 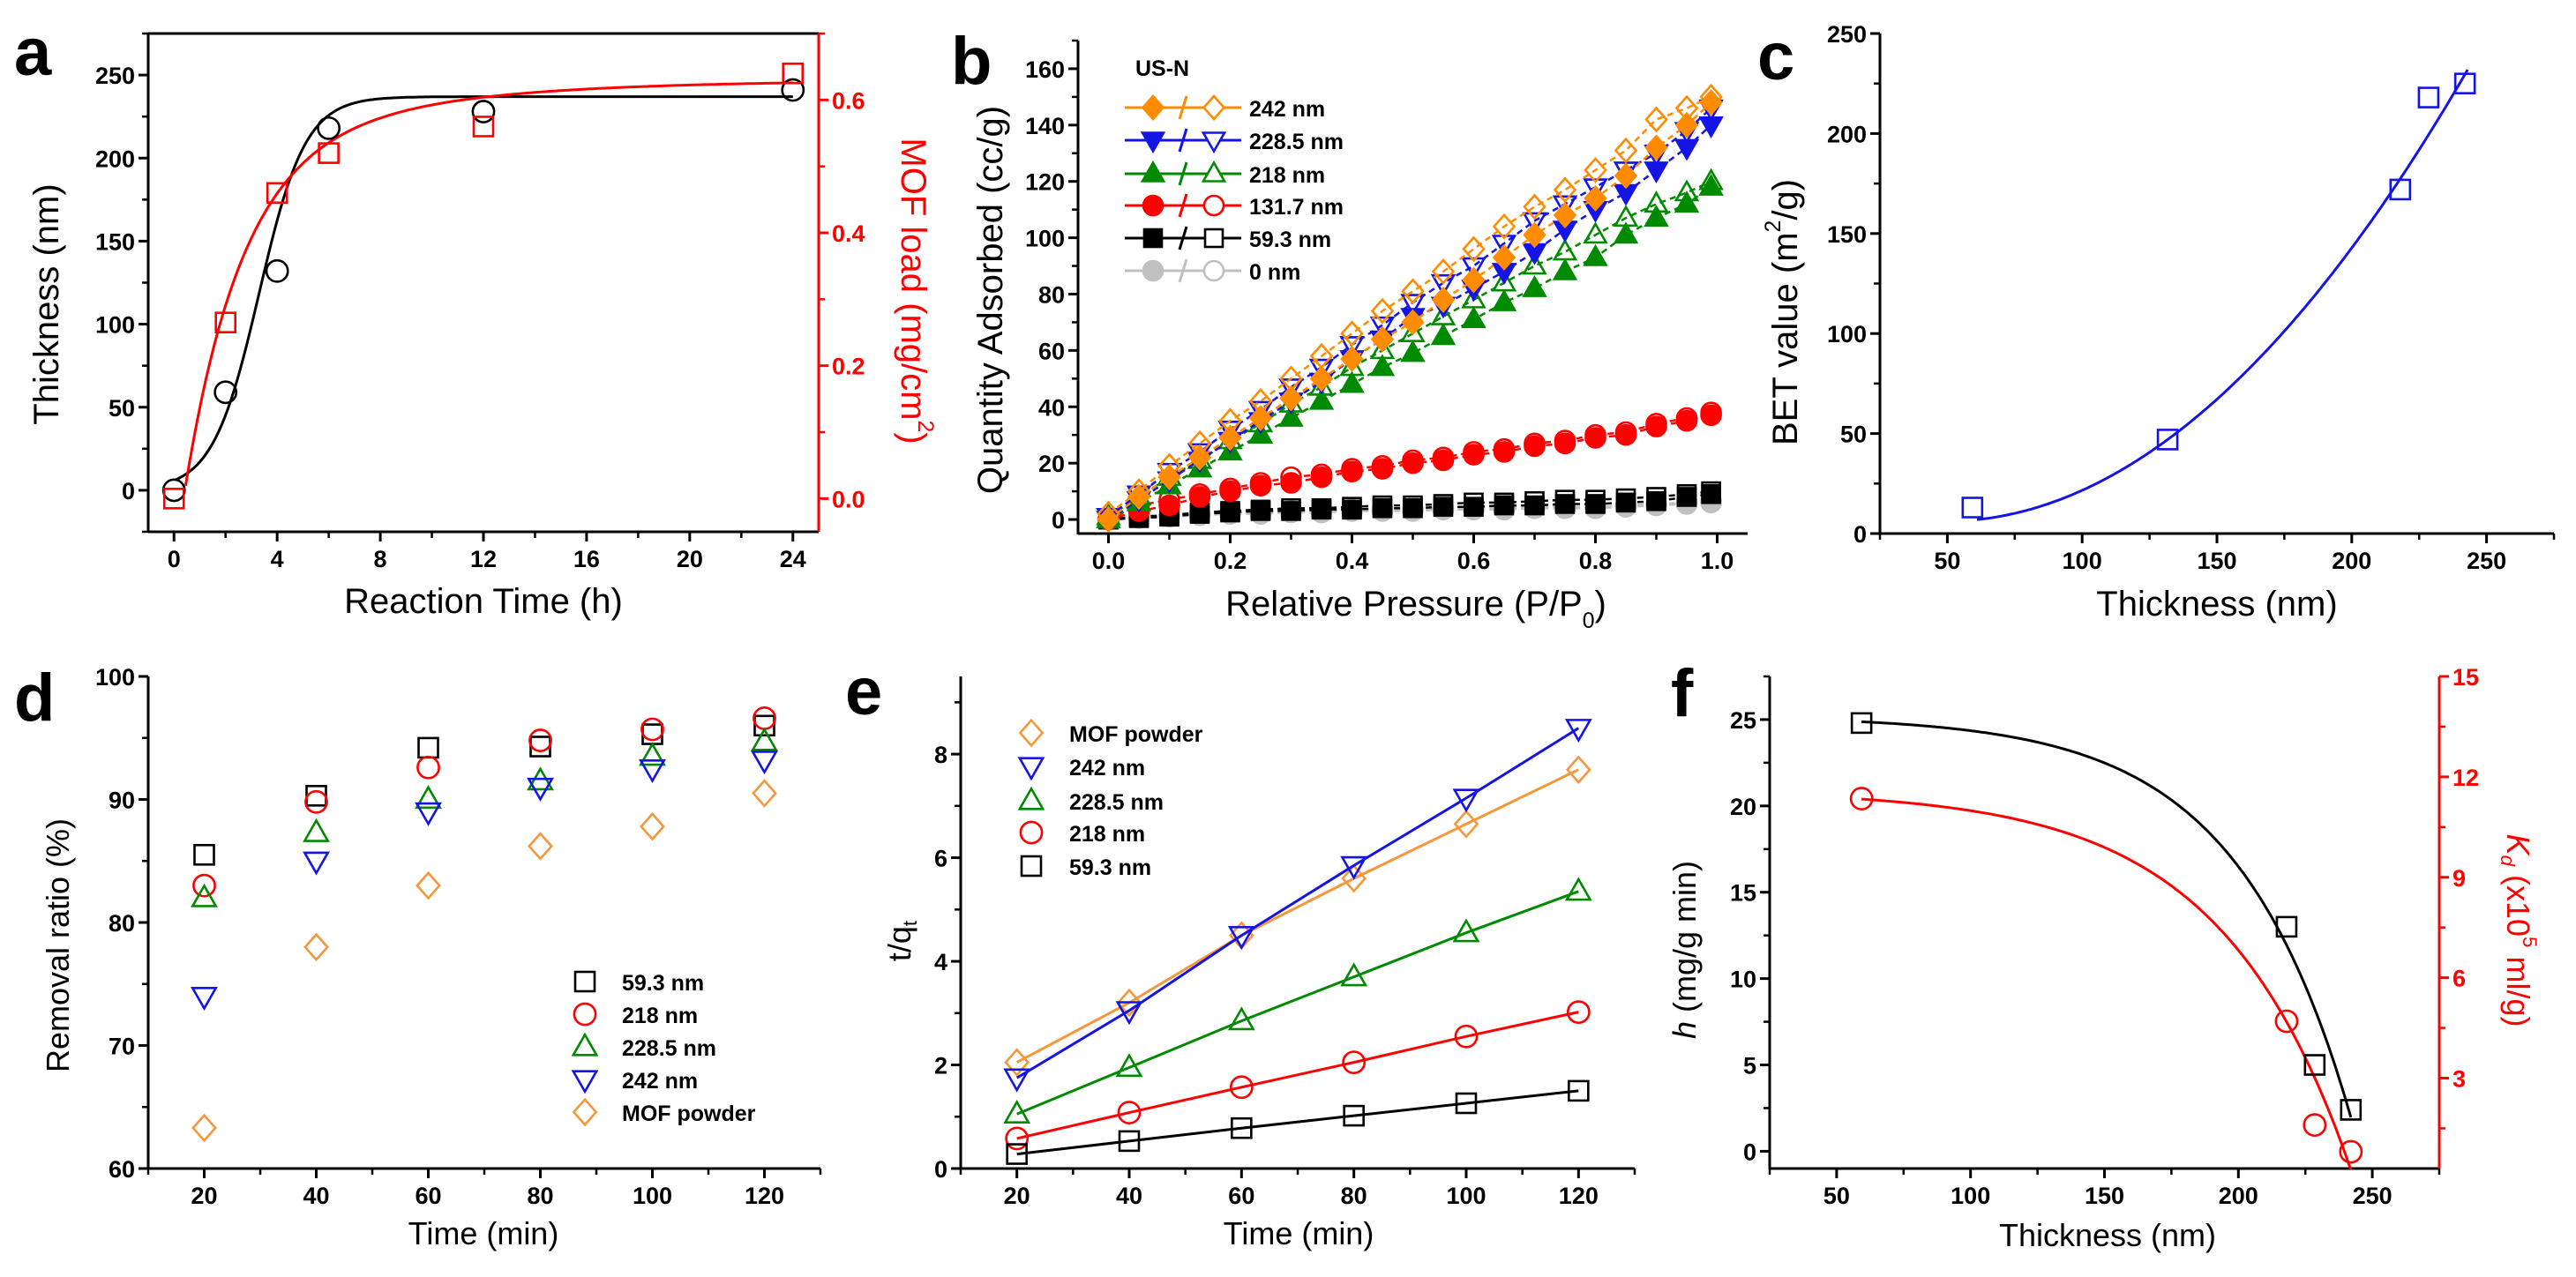 What do you see at coordinates (2107, 1235) in the screenshot?
I see `x-axis-title-part: Thickness (nm)` at bounding box center [2107, 1235].